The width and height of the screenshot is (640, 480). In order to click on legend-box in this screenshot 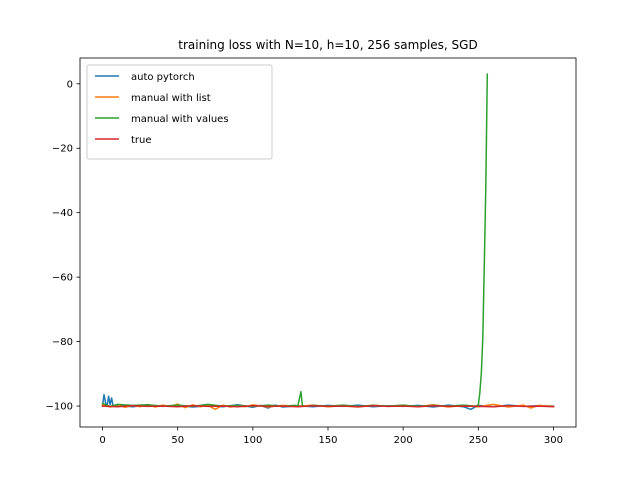, I will do `click(179, 112)`.